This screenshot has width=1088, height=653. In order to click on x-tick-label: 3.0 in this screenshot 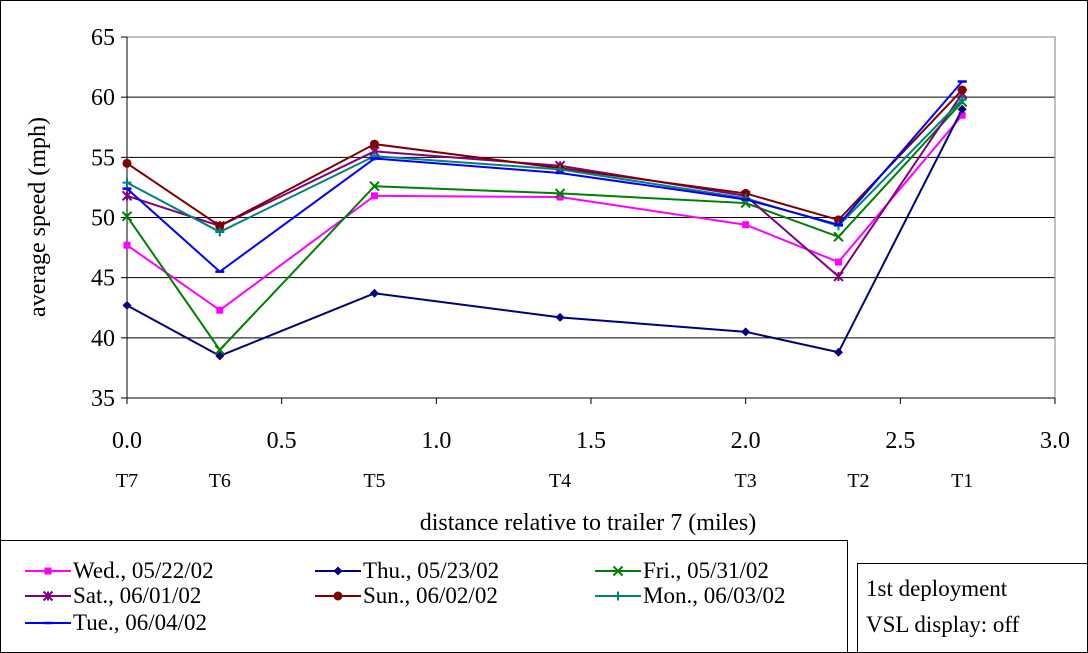, I will do `click(1055, 441)`.